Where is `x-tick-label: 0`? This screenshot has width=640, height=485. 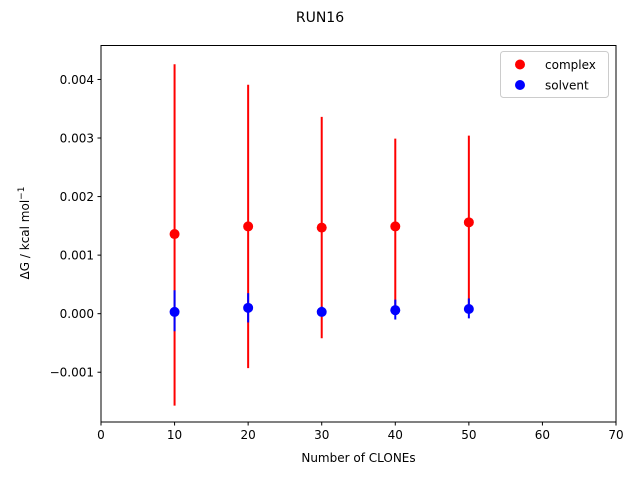
x-tick-label: 0 is located at coordinates (101, 435).